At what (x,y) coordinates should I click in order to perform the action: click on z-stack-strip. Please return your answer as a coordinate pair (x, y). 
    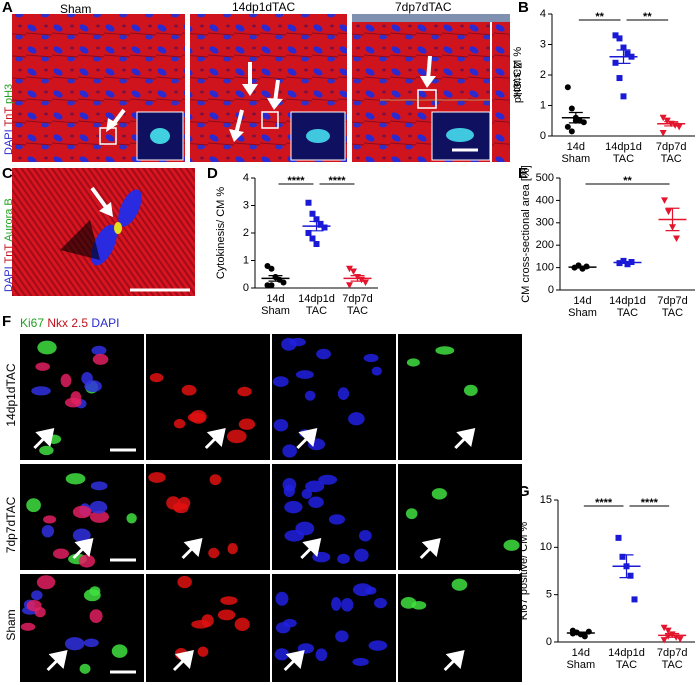
    Looking at the image, I should click on (431, 18).